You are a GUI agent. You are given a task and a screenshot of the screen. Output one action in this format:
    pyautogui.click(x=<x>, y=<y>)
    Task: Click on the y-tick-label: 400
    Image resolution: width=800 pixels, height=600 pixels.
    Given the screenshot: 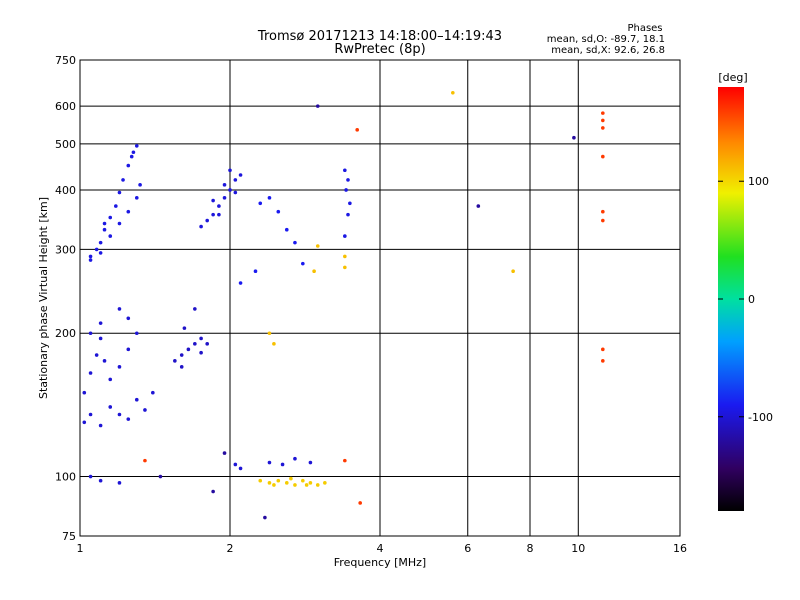 What is the action you would take?
    pyautogui.click(x=65, y=190)
    